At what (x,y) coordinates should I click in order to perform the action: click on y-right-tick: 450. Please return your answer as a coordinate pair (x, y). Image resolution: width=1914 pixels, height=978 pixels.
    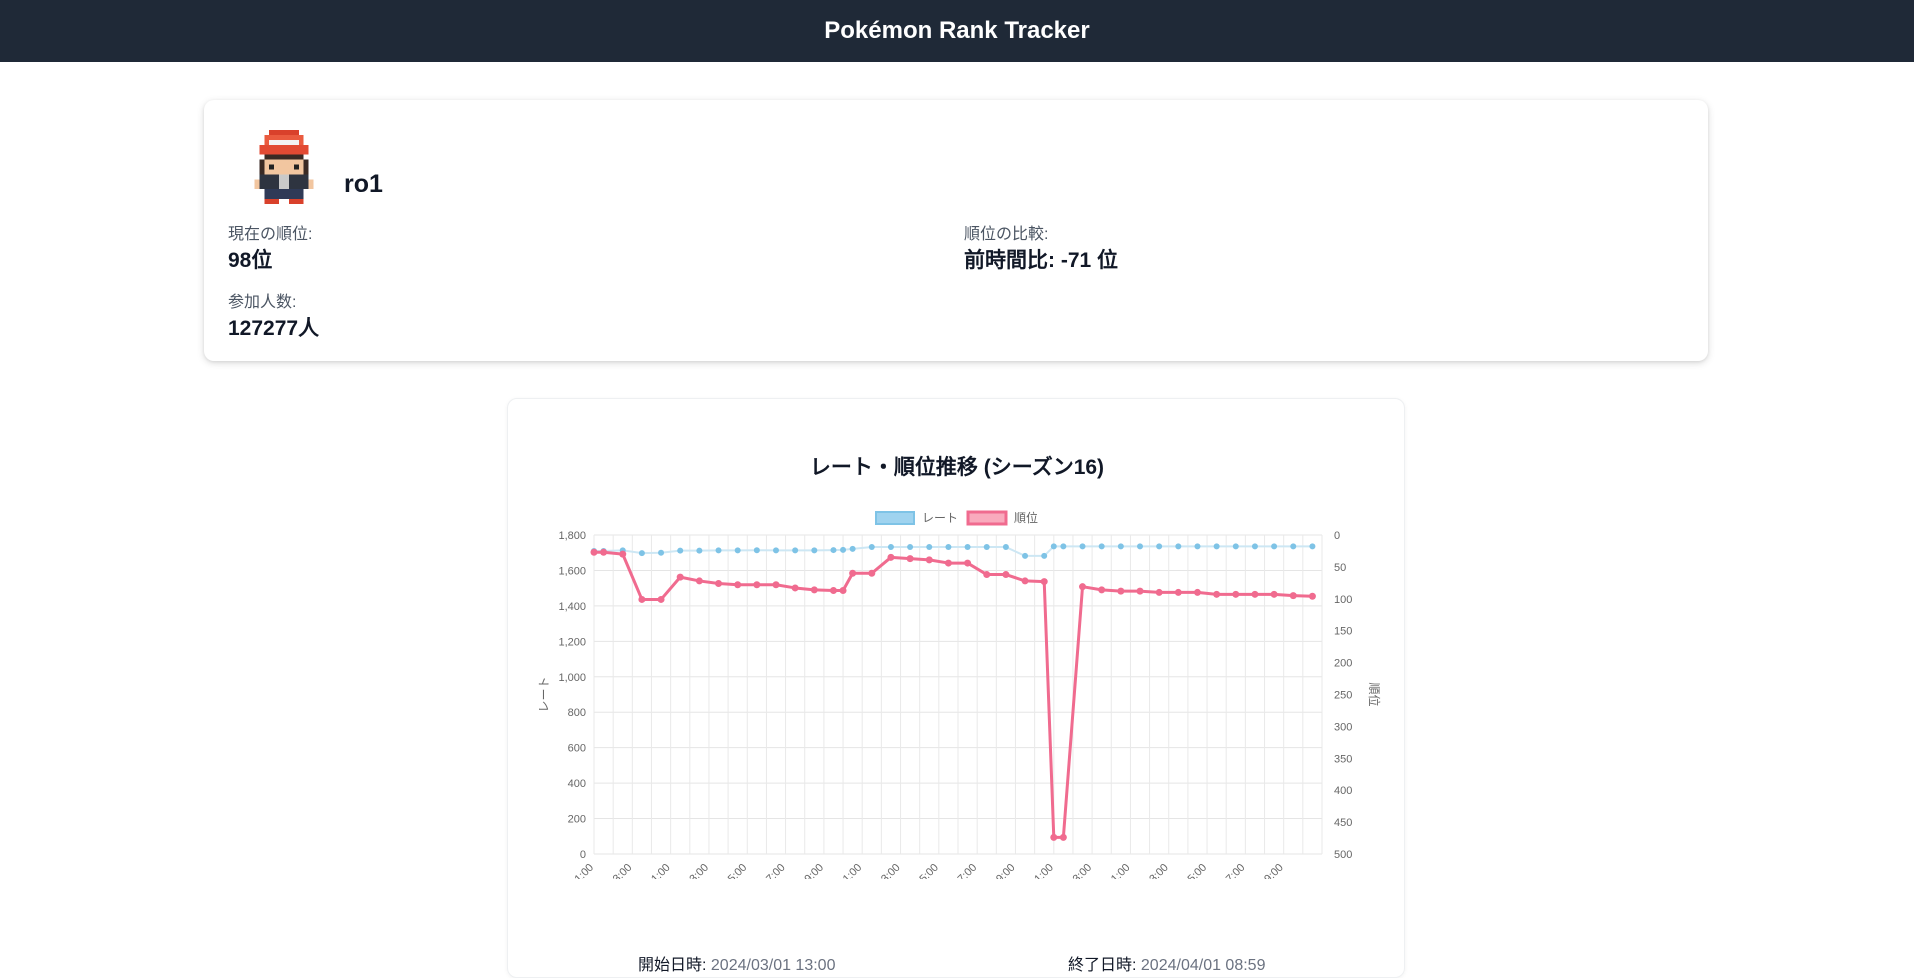
    Looking at the image, I should click on (1343, 823).